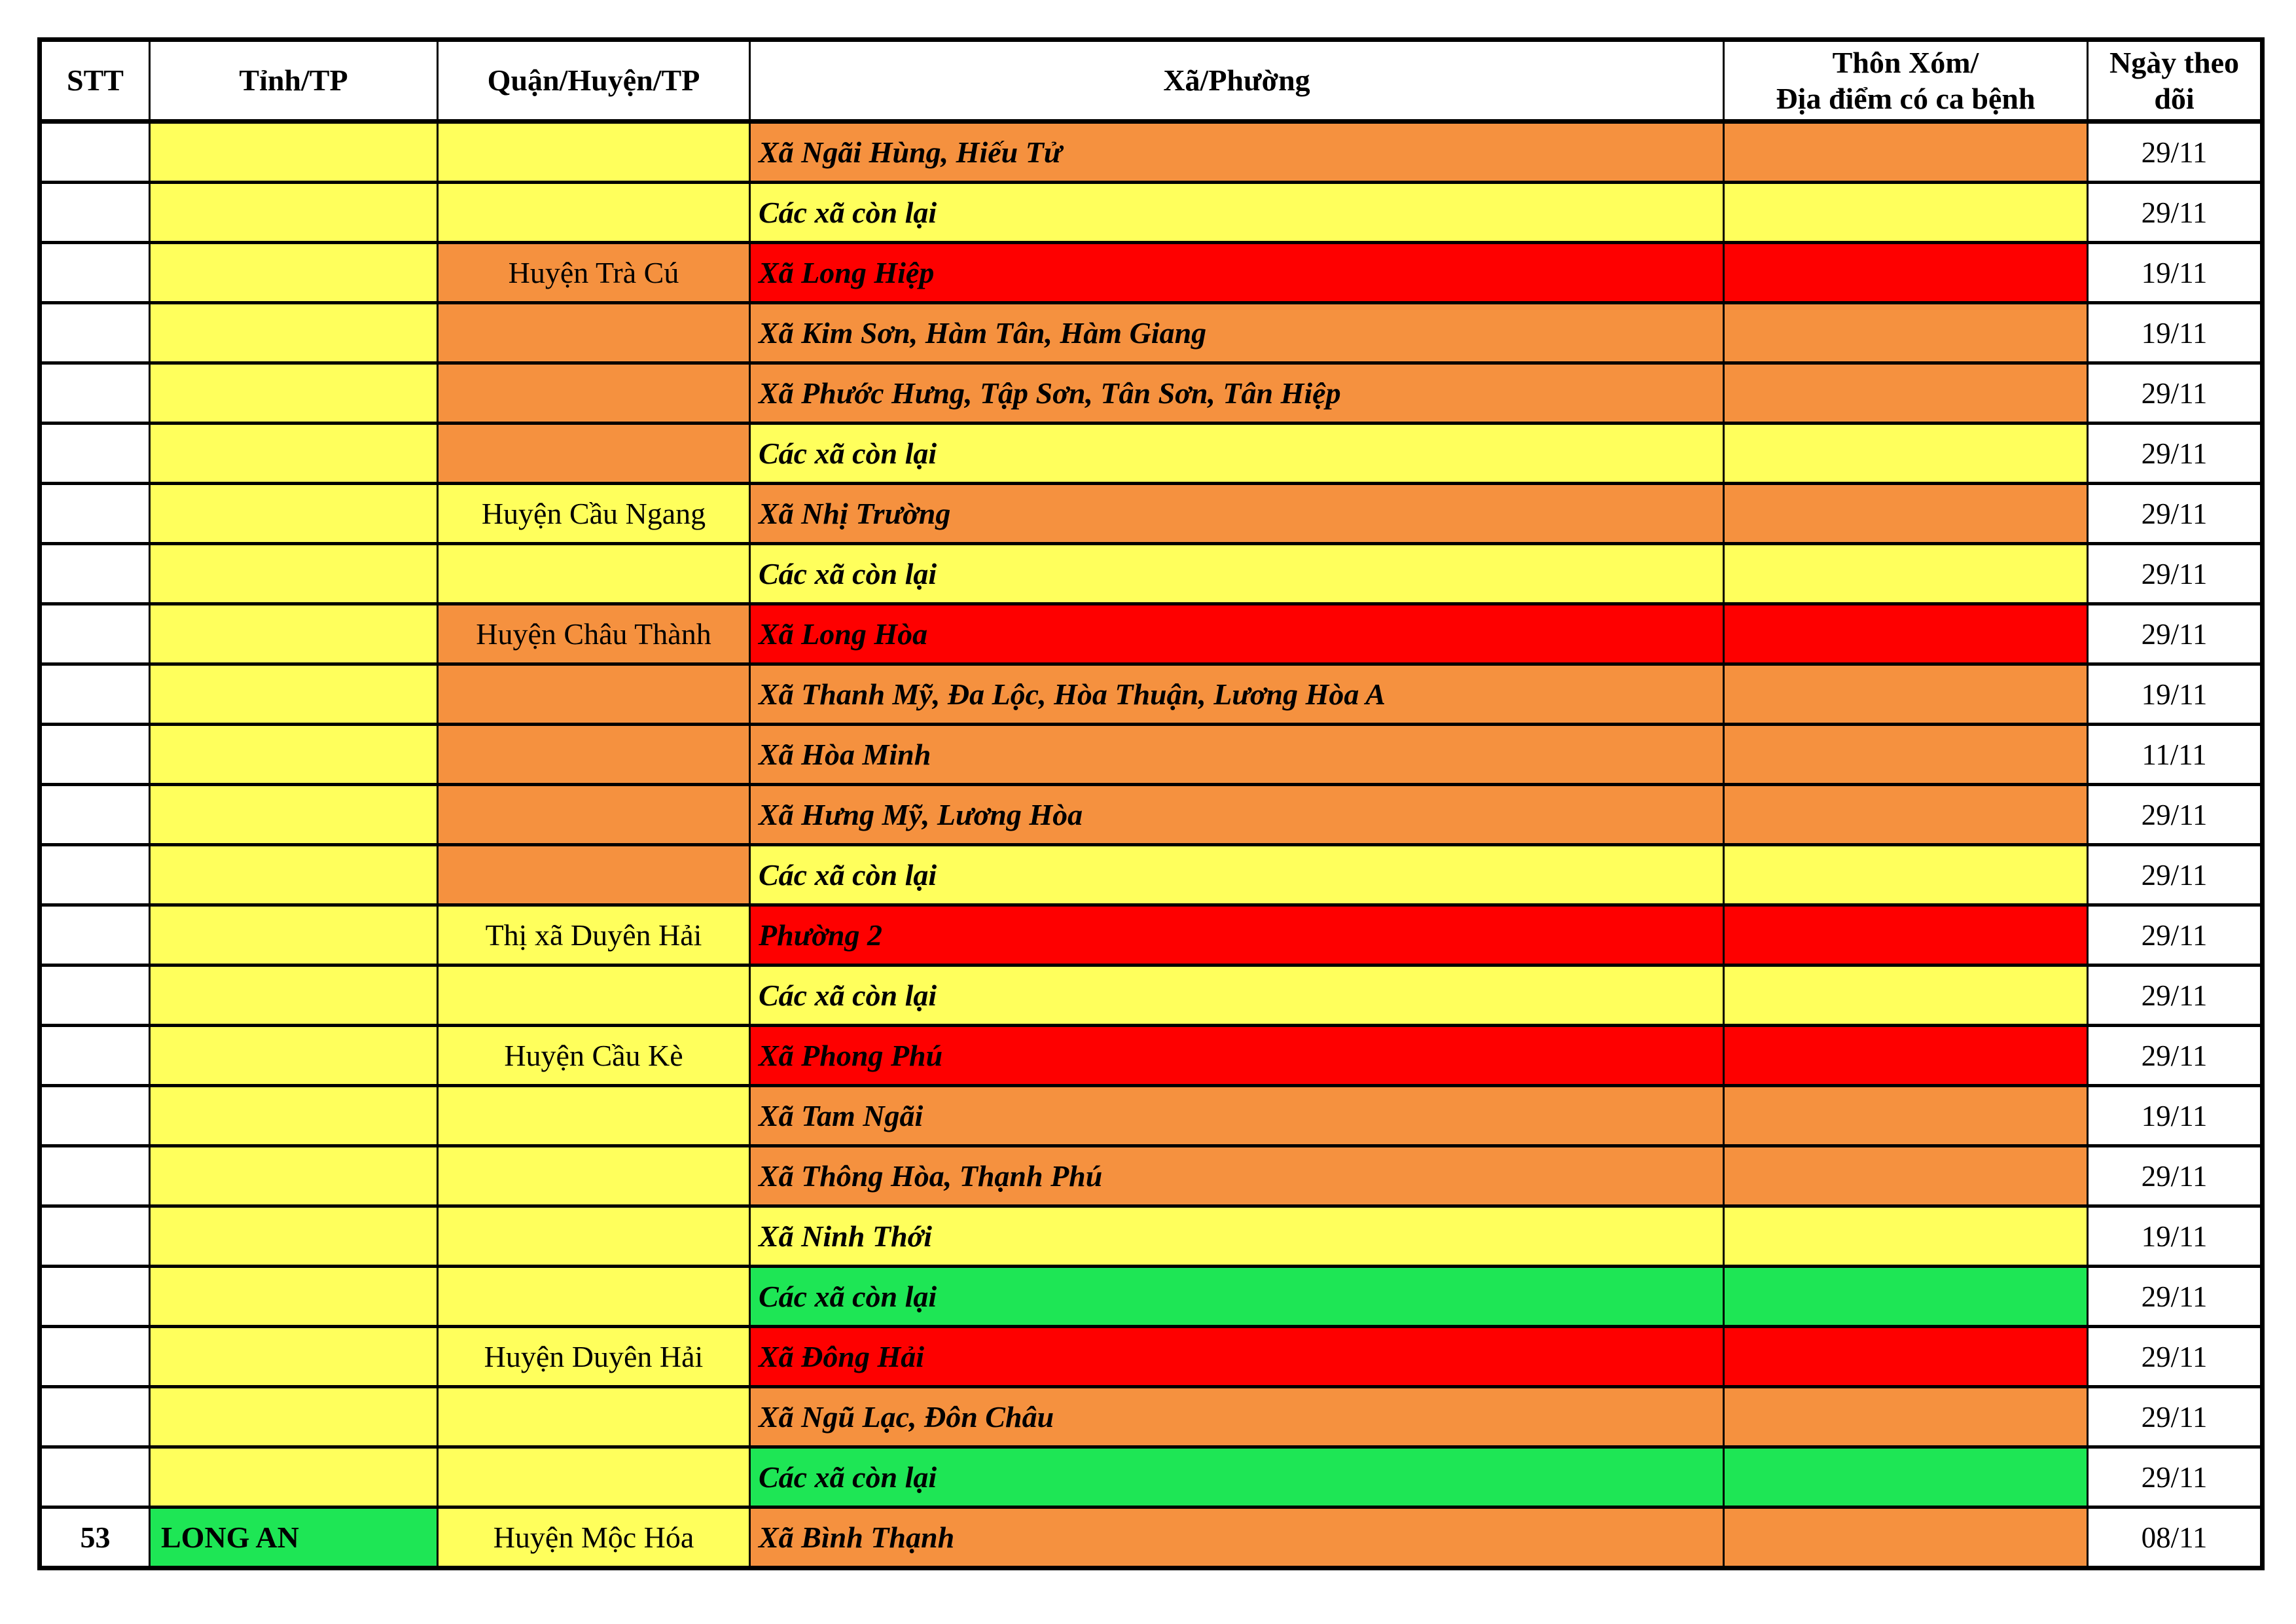  Describe the element at coordinates (1237, 814) in the screenshot. I see `cell-commune: Xã Hưng Mỹ, Lương Hòa` at that location.